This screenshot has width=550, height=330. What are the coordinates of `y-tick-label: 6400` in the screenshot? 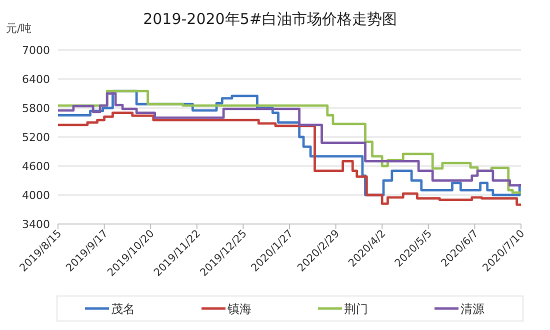 It's located at (36, 79).